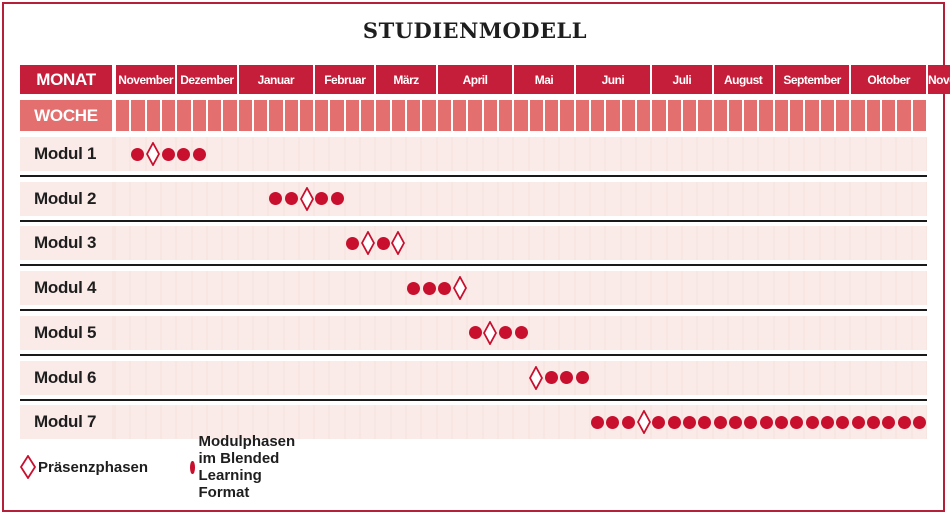 This screenshot has height=517, width=950. What do you see at coordinates (743, 79) in the screenshot?
I see `month-header-10: August` at bounding box center [743, 79].